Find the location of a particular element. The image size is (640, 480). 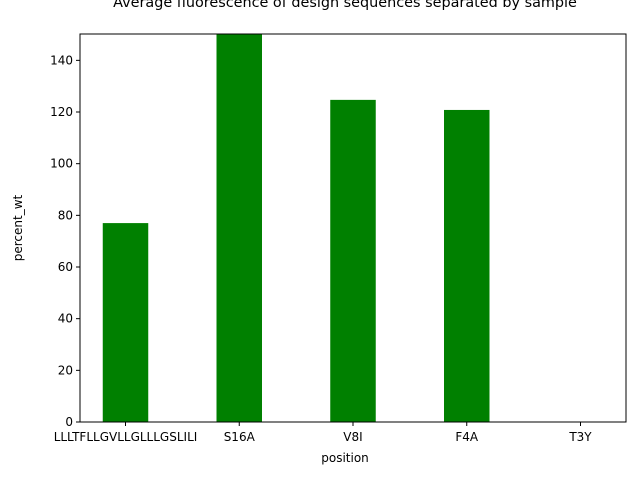

y-tick-label: 60 is located at coordinates (65, 267).